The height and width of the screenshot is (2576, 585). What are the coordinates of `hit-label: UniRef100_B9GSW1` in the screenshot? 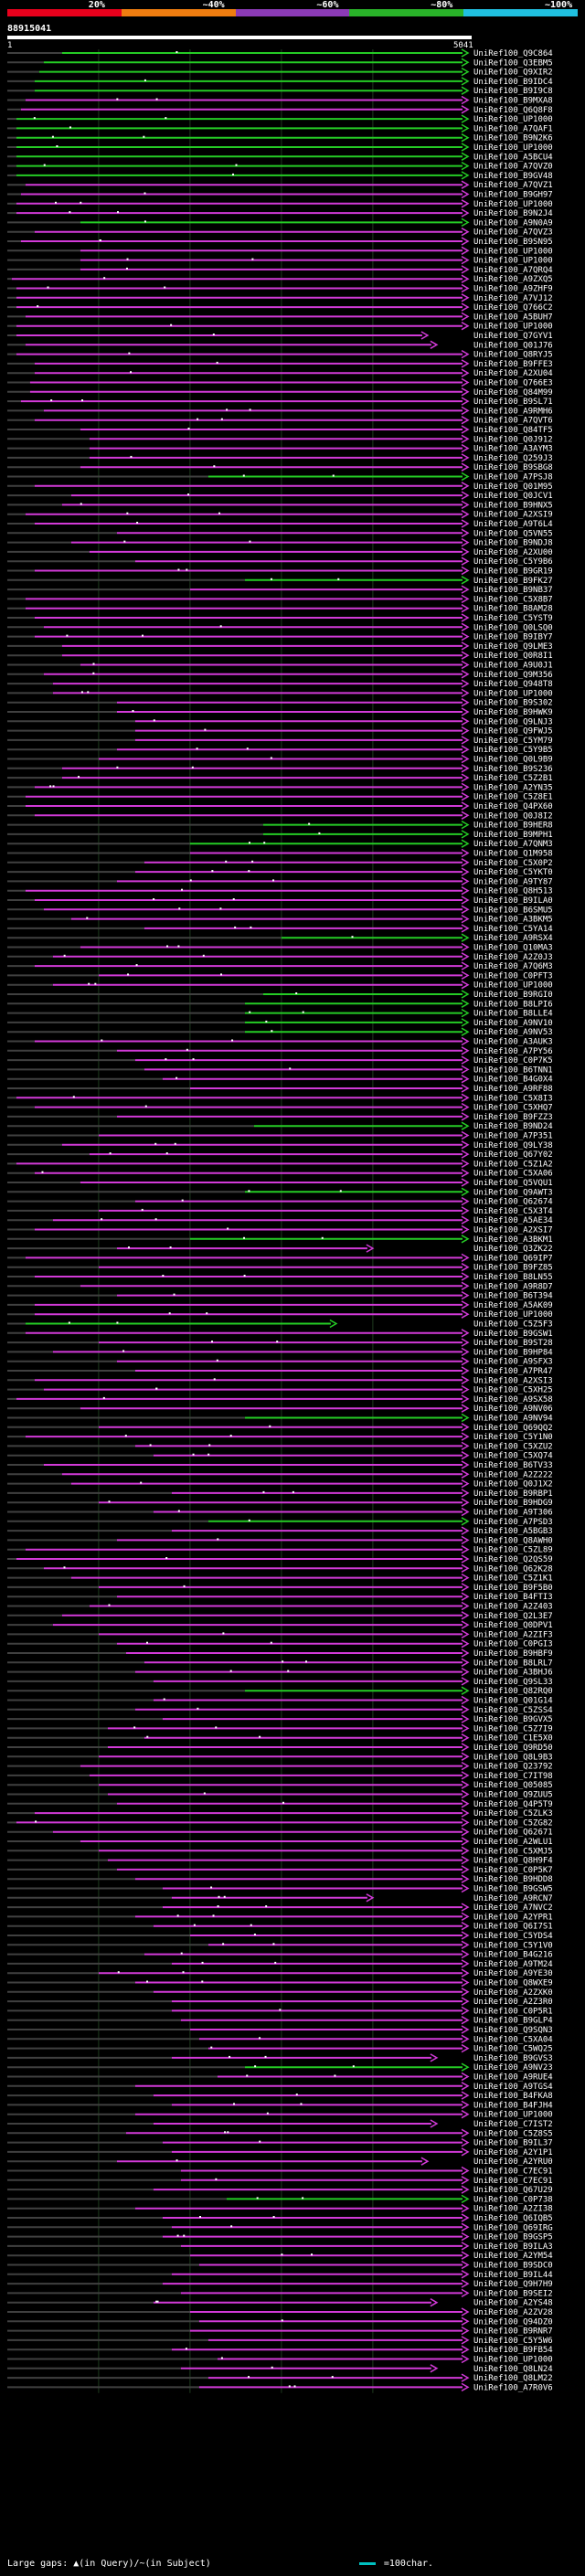 It's located at (513, 1334).